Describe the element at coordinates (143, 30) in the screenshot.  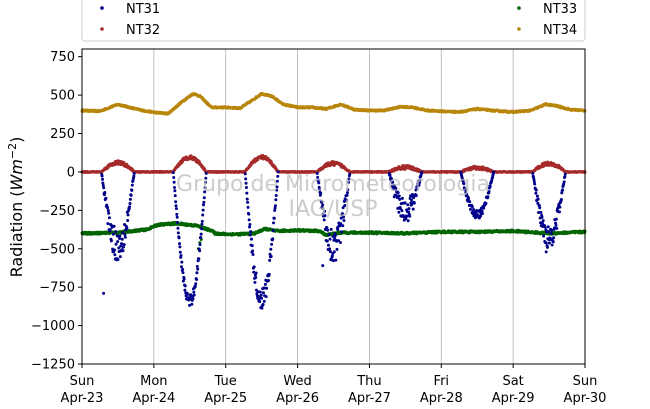
I see `legend-label-nt32: NT32` at that location.